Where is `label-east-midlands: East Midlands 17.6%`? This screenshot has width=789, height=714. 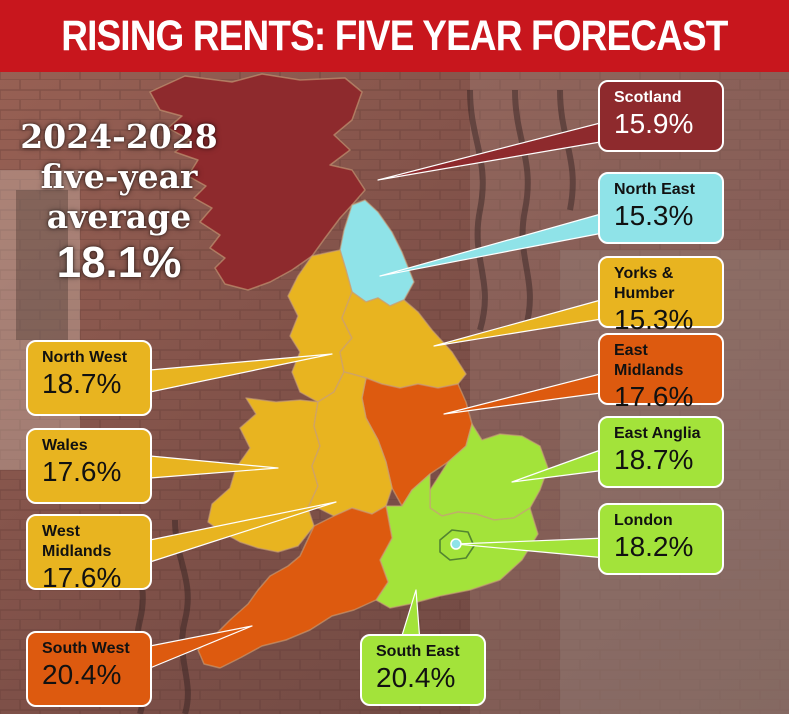 label-east-midlands: East Midlands 17.6% is located at coordinates (661, 372).